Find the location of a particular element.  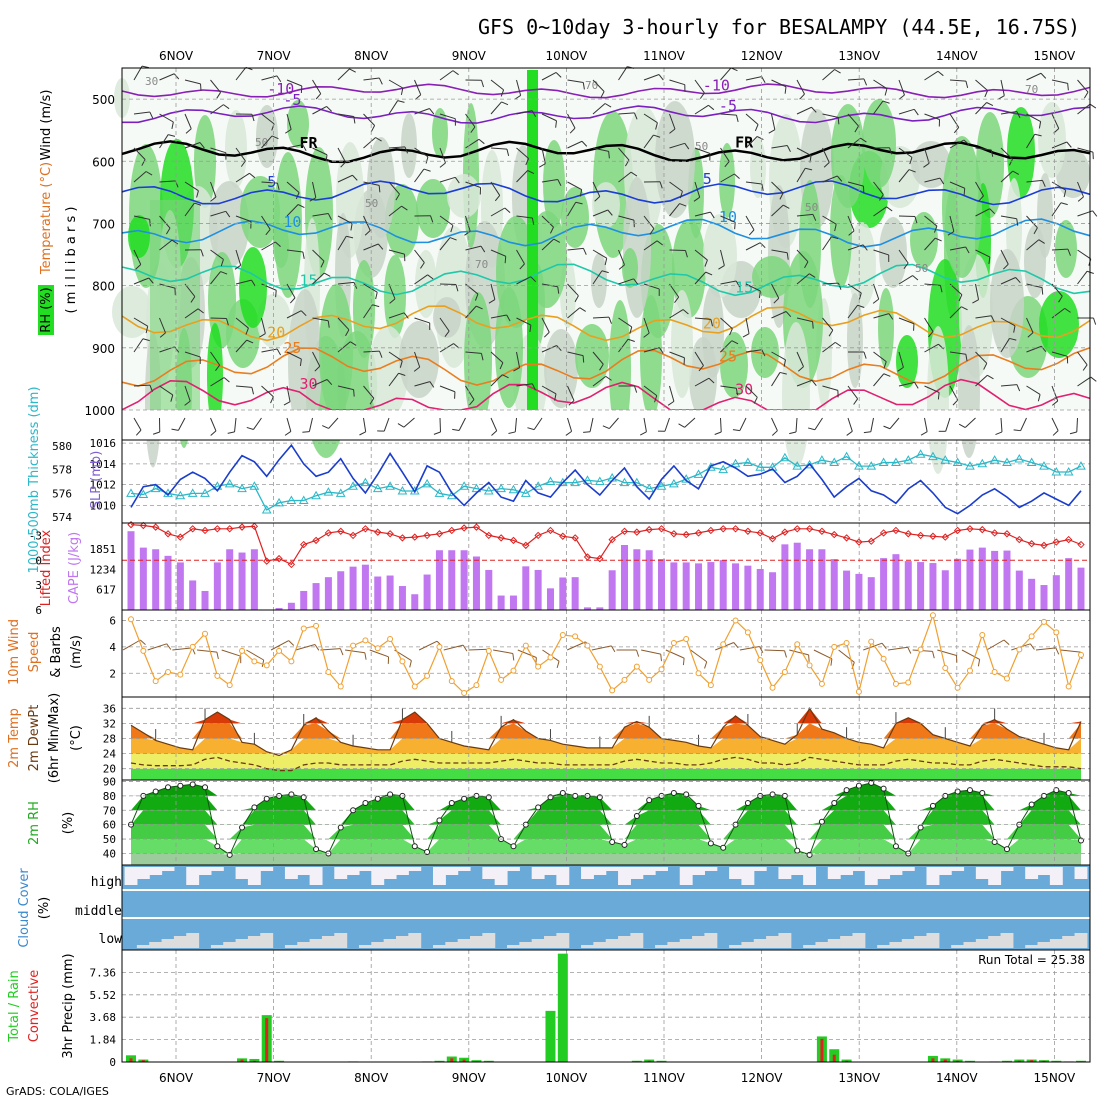

y-tick-label: 1012 is located at coordinates (103, 485).